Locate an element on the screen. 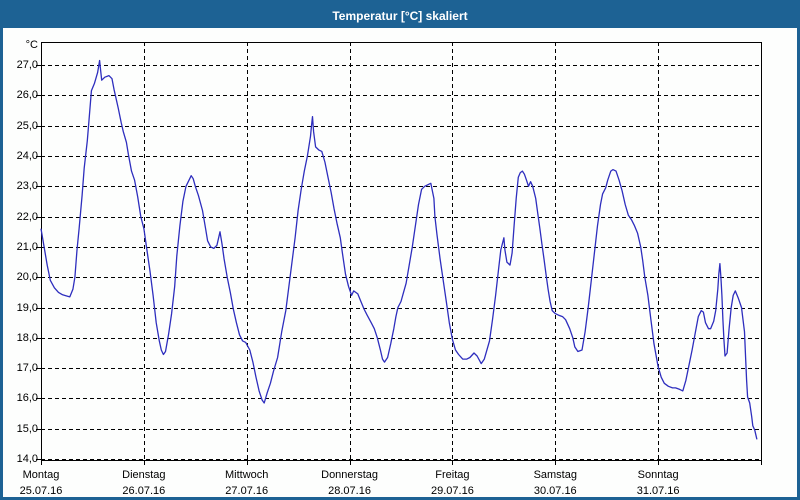 The width and height of the screenshot is (800, 500). x-axis-date-label: 25.07.16 is located at coordinates (41, 491).